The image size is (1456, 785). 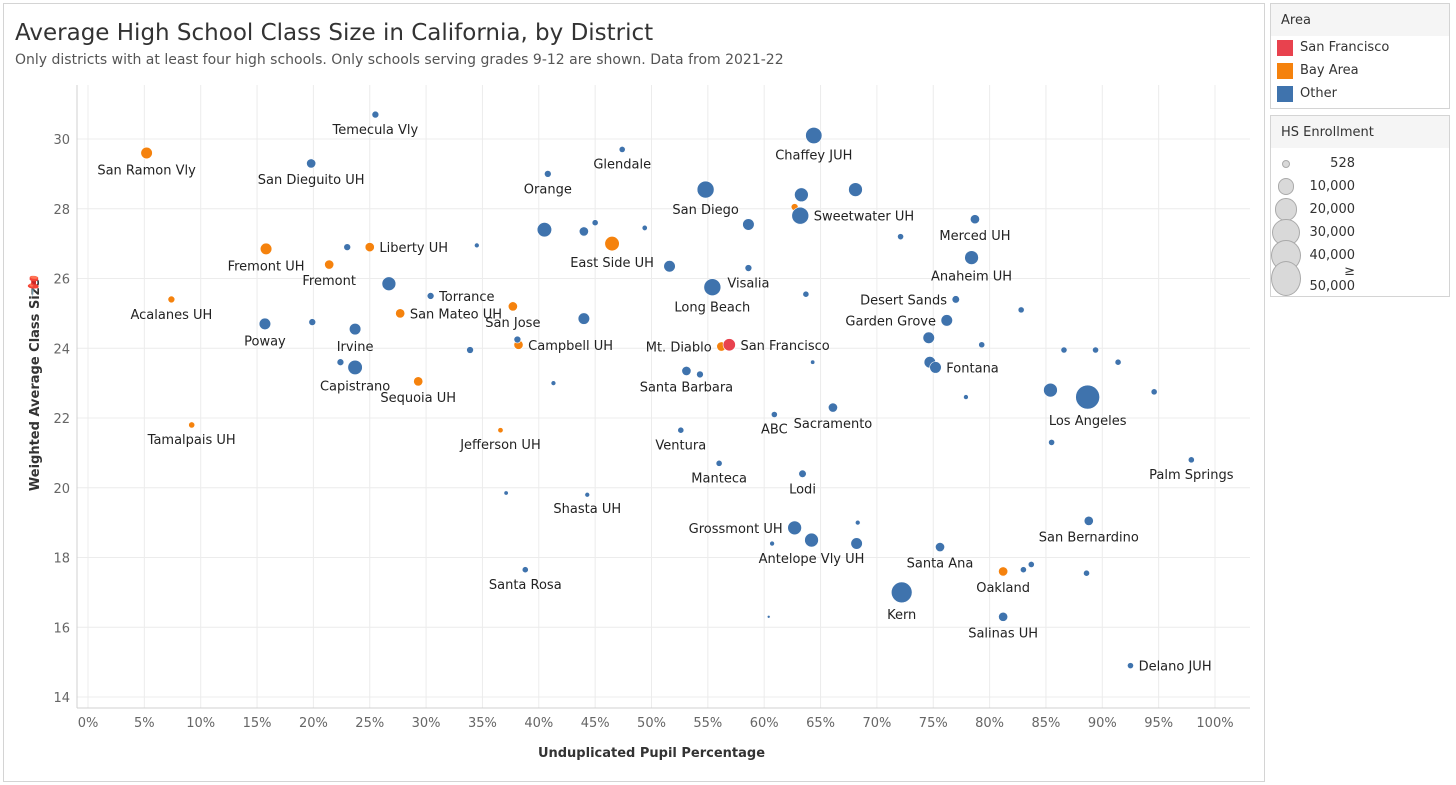 What do you see at coordinates (61, 628) in the screenshot?
I see `y-tick-label: 16` at bounding box center [61, 628].